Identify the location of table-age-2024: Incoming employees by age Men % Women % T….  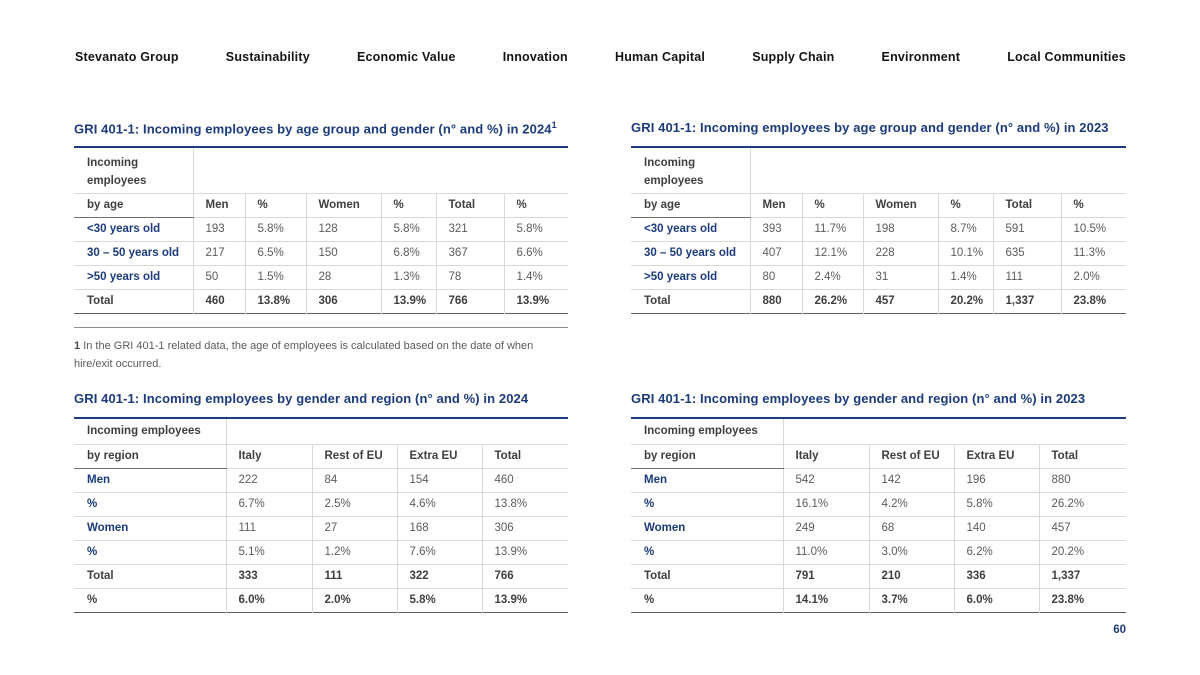
(321, 230).